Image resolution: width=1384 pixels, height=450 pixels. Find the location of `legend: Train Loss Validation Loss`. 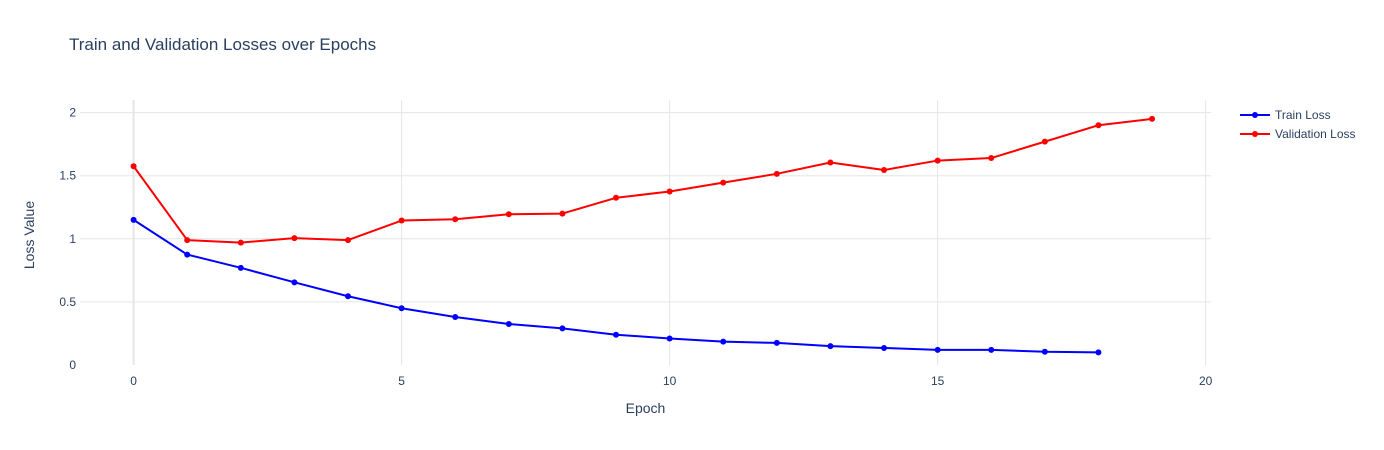

legend: Train Loss Validation Loss is located at coordinates (1298, 124).